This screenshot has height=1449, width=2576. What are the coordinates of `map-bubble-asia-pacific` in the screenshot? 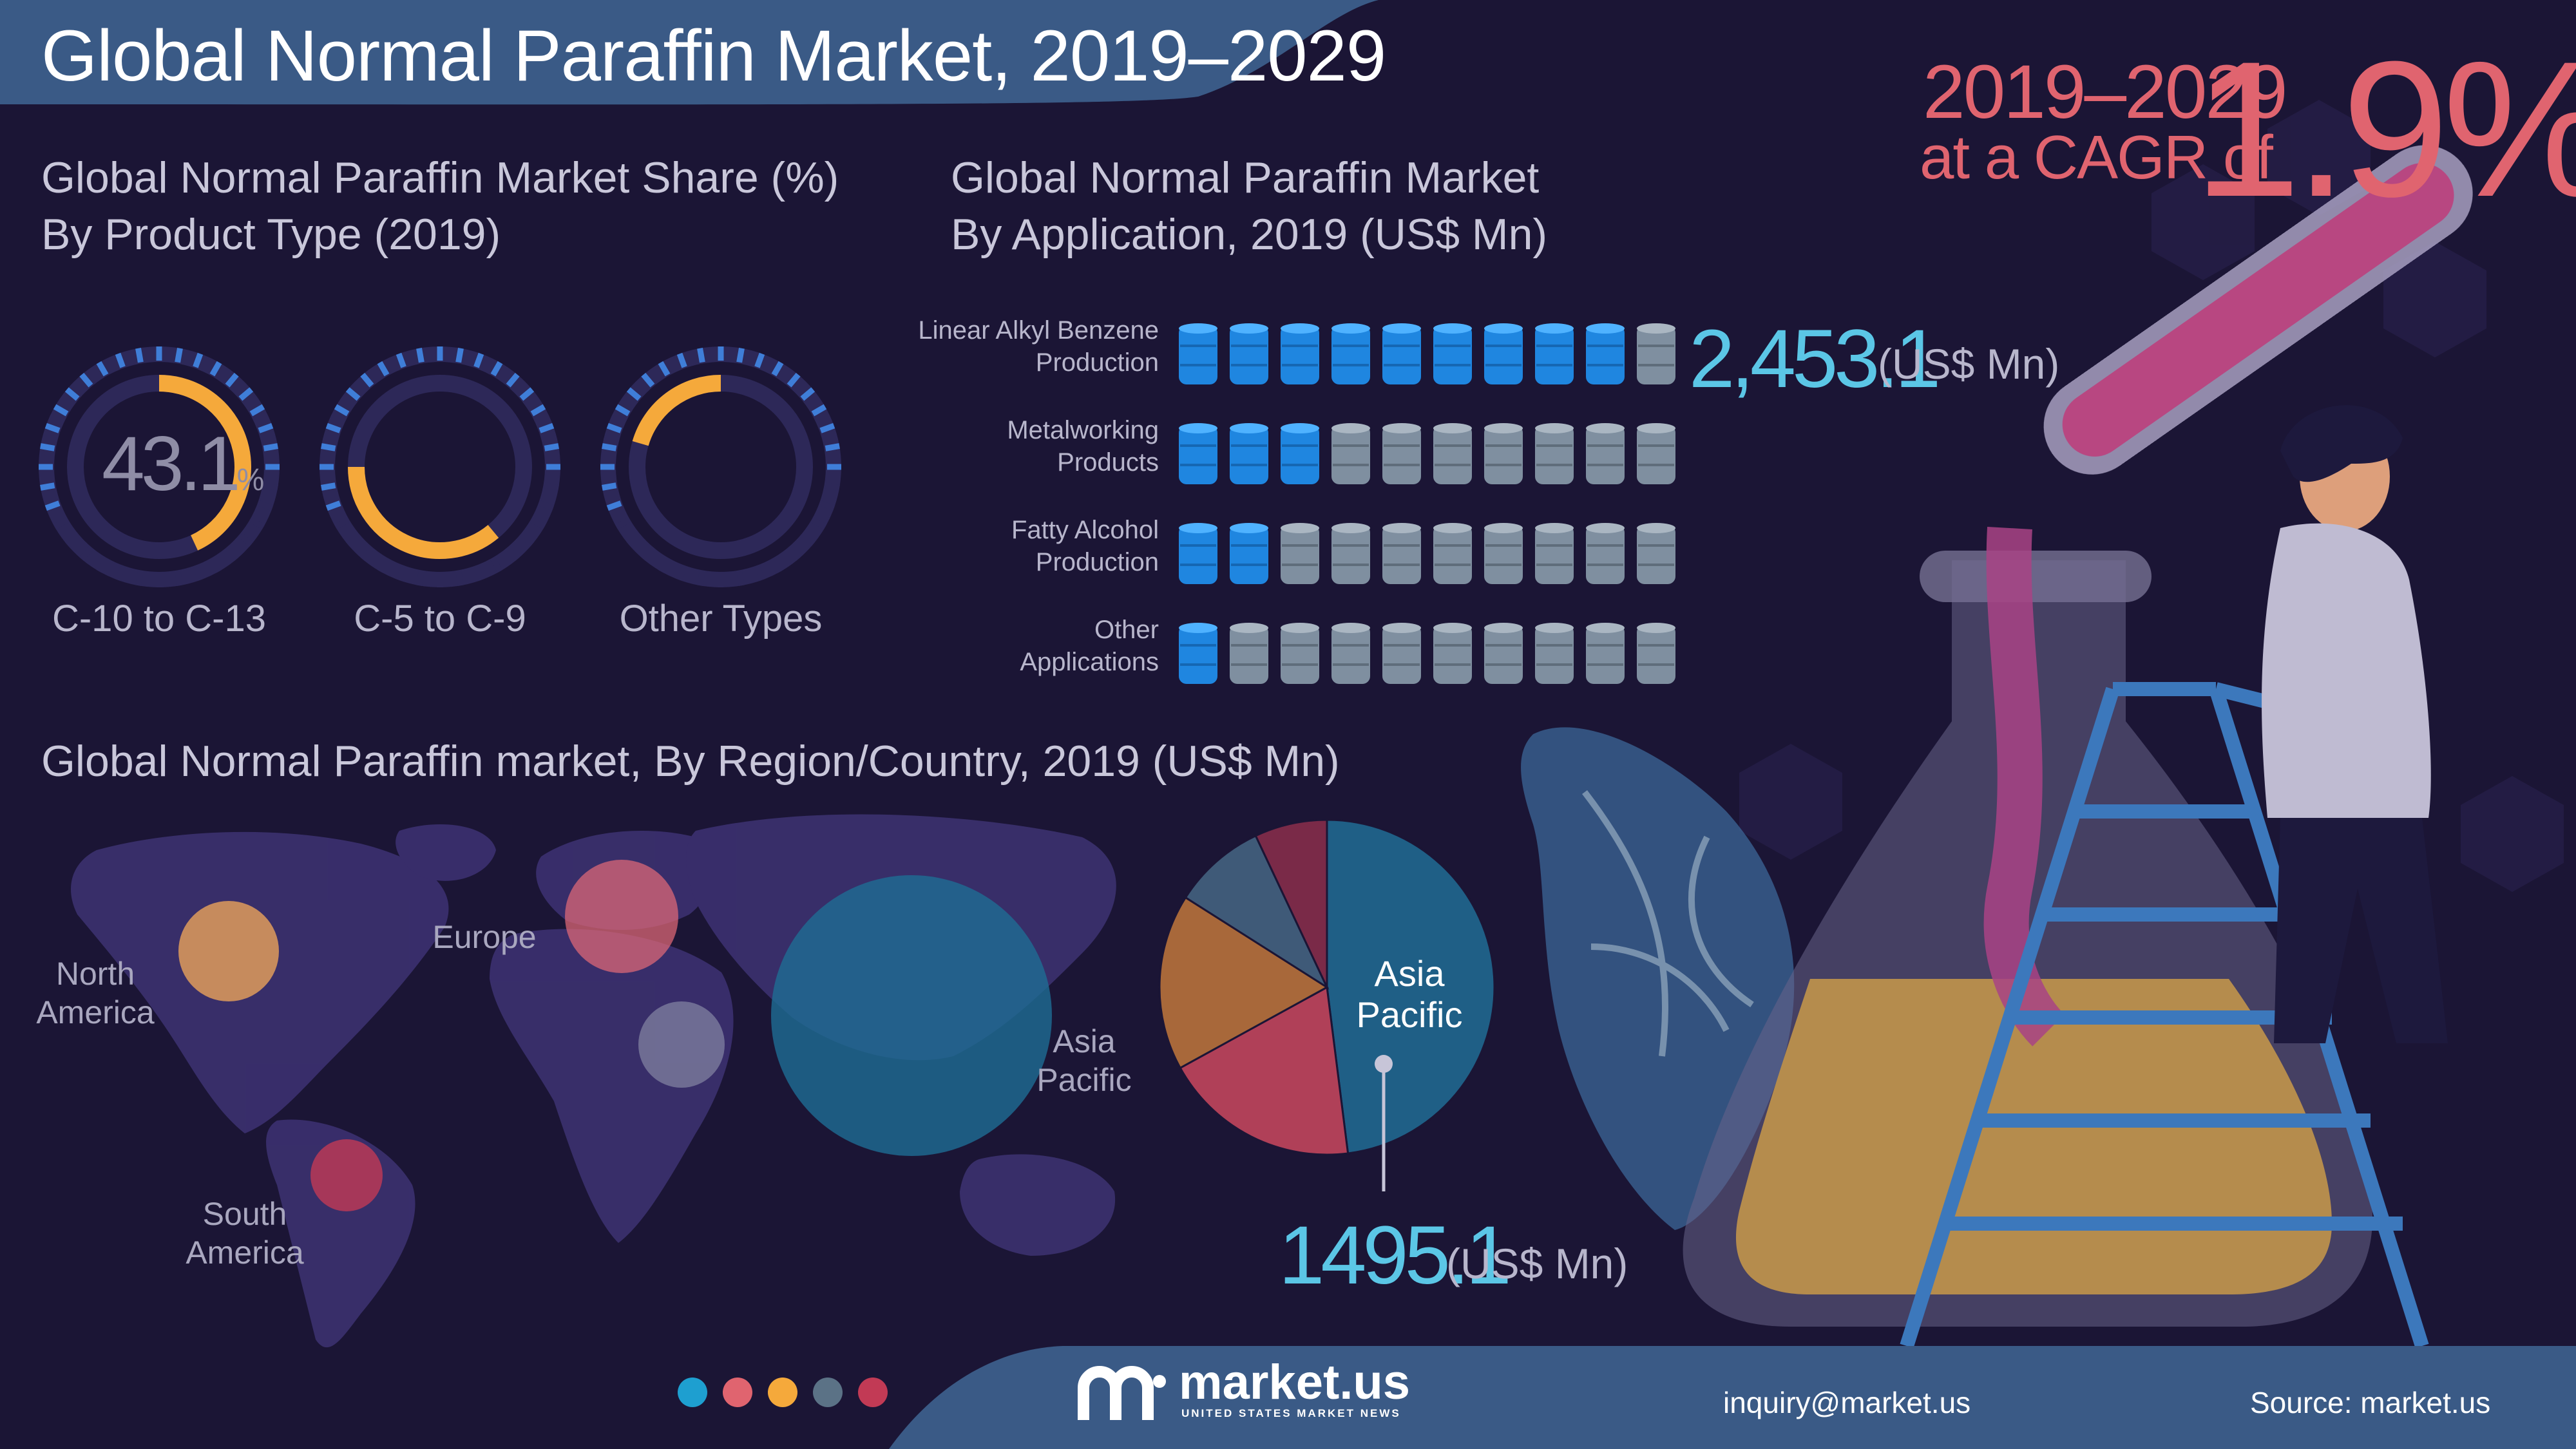 It's located at (911, 1015).